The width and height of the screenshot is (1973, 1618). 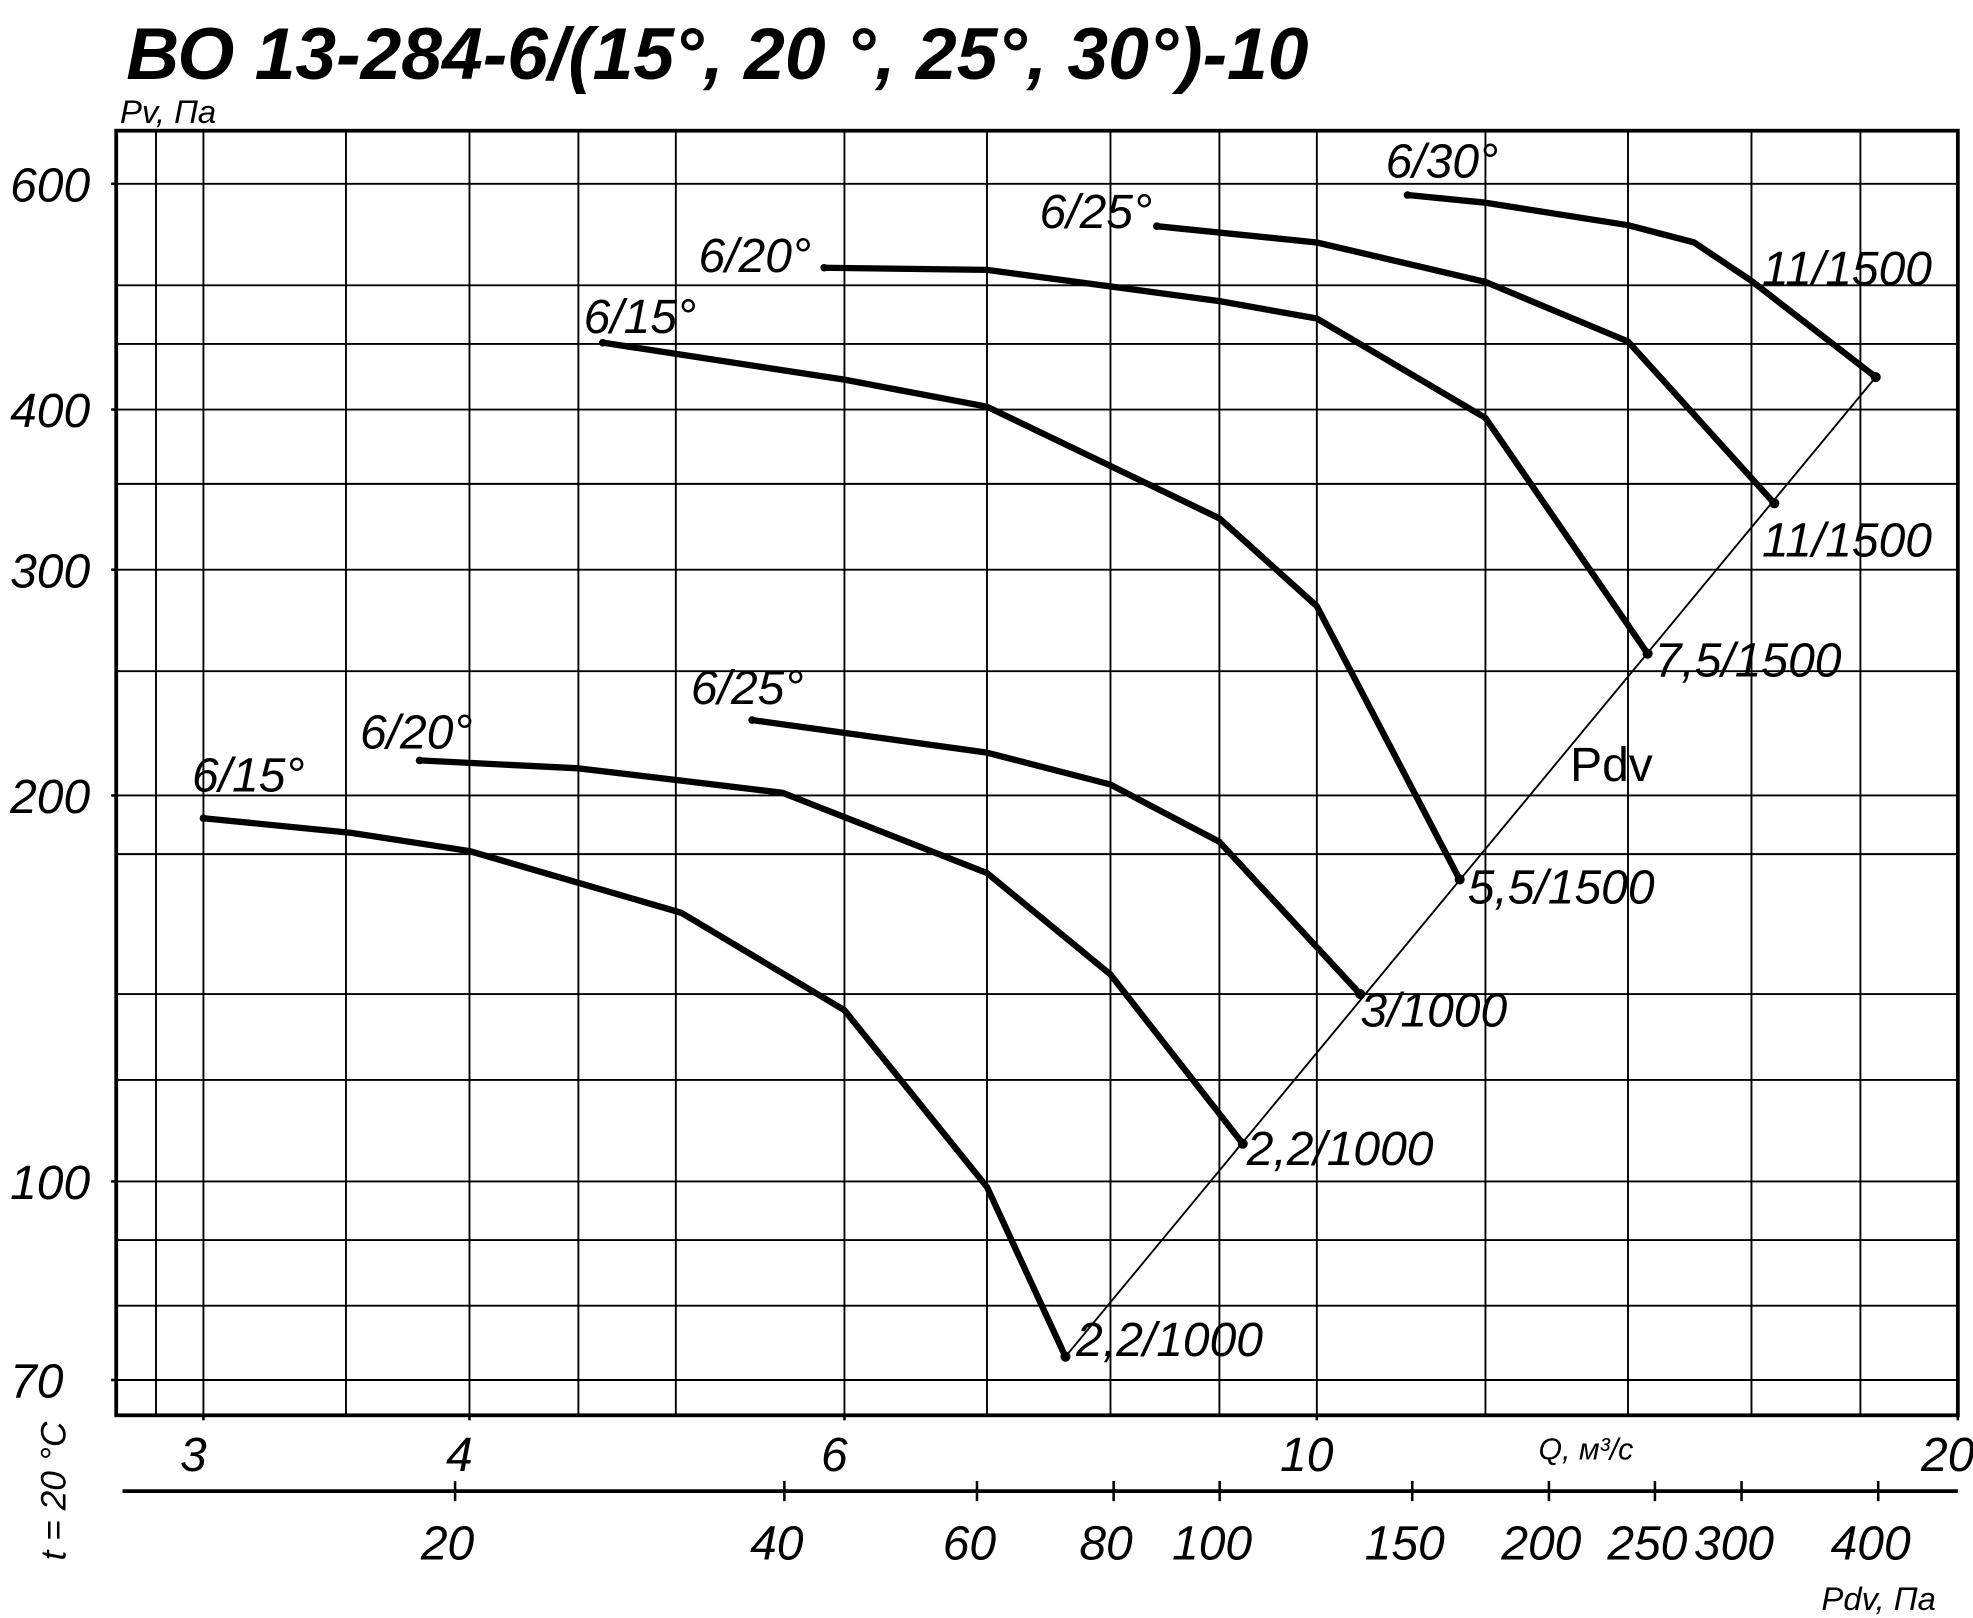 What do you see at coordinates (50, 571) in the screenshot?
I see `y-tick-label: 300` at bounding box center [50, 571].